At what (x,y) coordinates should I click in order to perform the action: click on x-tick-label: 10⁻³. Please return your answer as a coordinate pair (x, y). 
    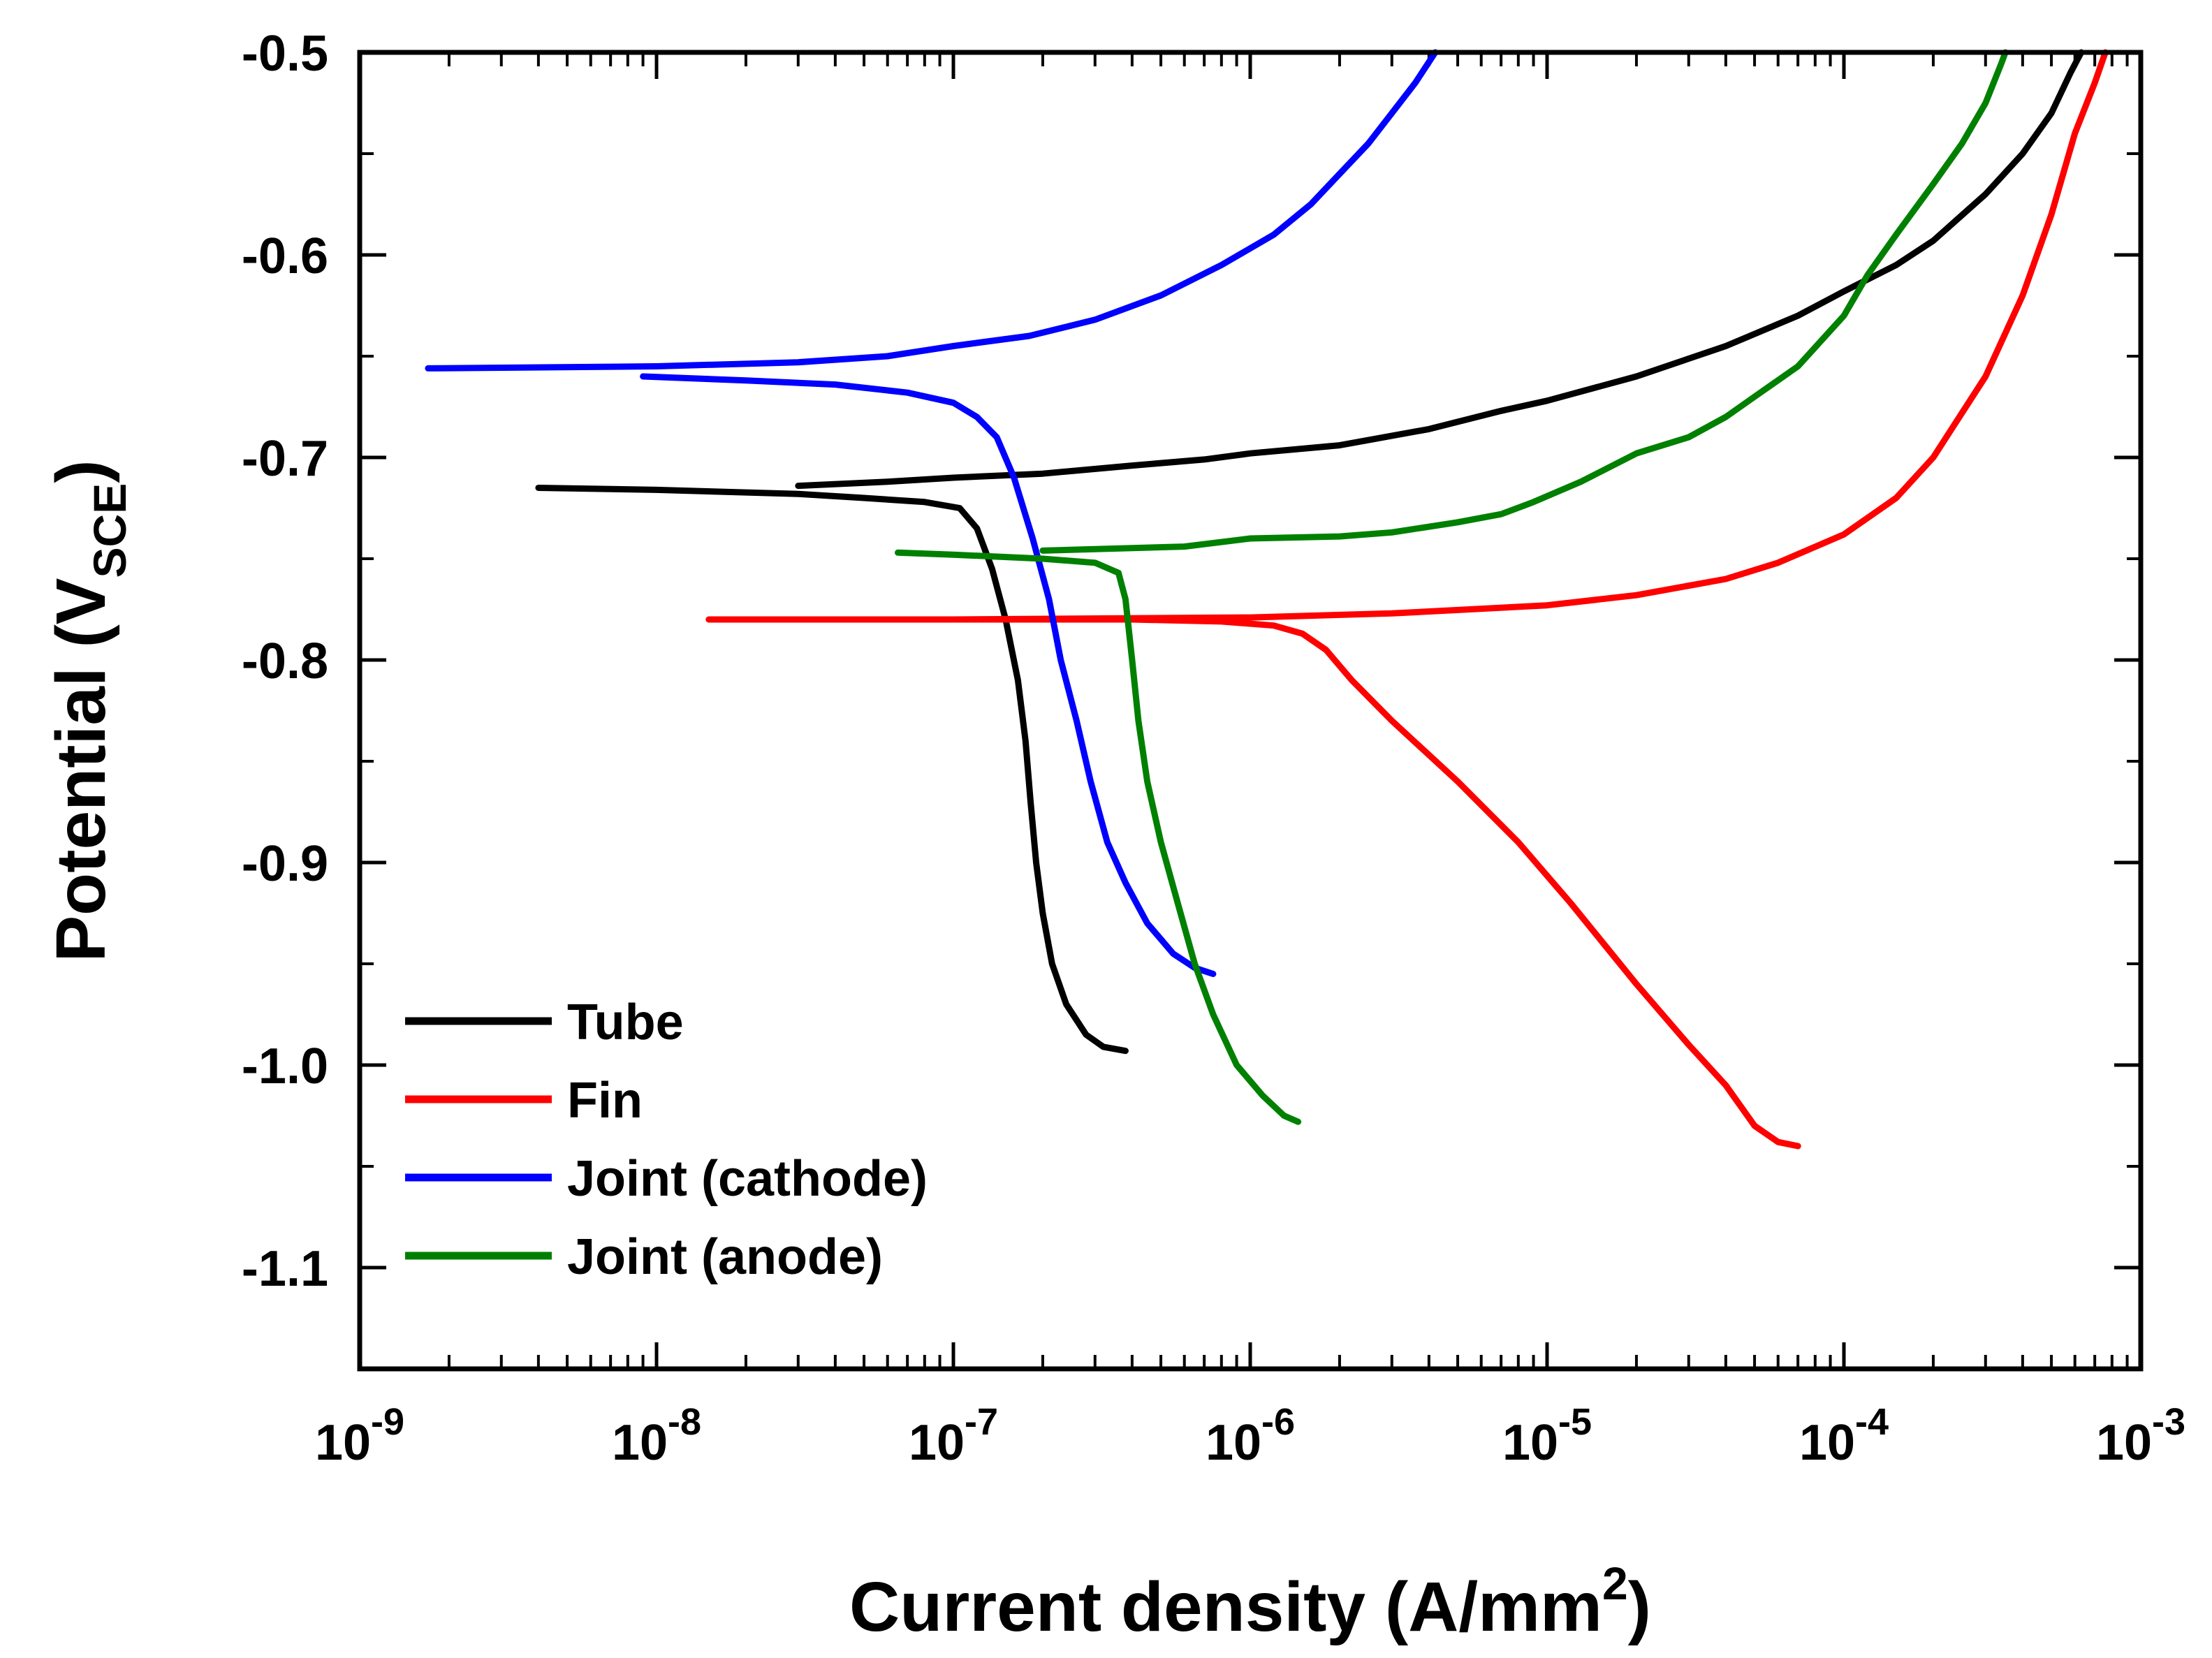
    Looking at the image, I should click on (2140, 1436).